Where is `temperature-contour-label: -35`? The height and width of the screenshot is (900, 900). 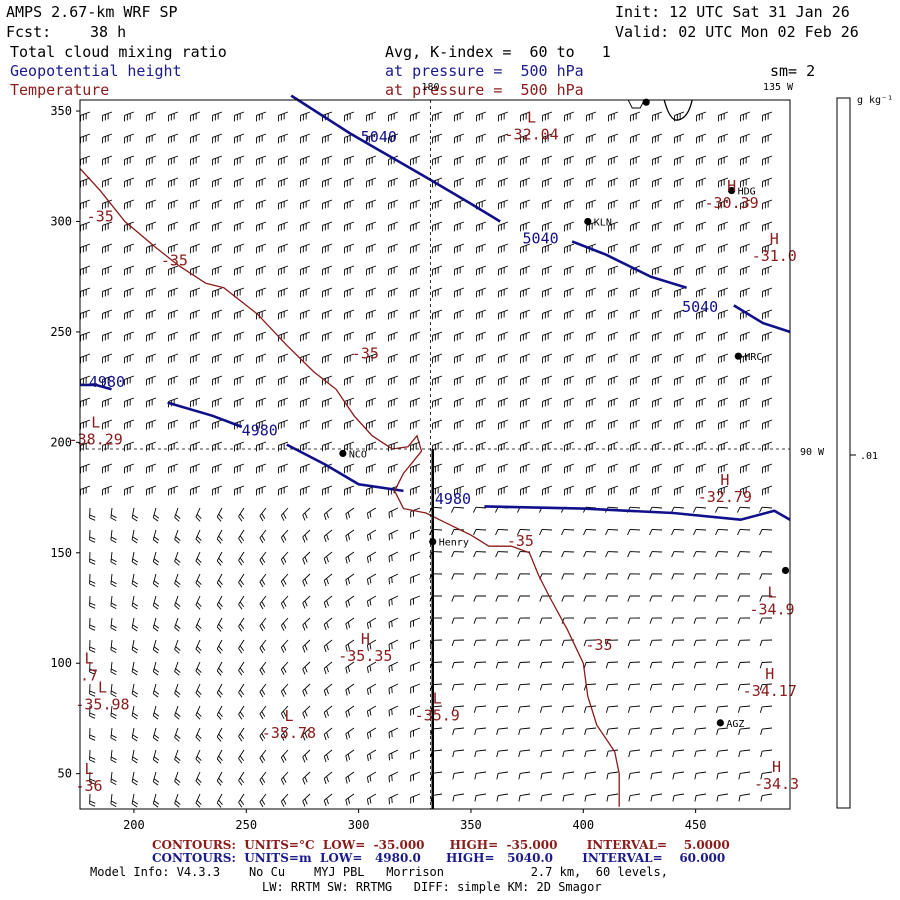 temperature-contour-label: -35 is located at coordinates (598, 645).